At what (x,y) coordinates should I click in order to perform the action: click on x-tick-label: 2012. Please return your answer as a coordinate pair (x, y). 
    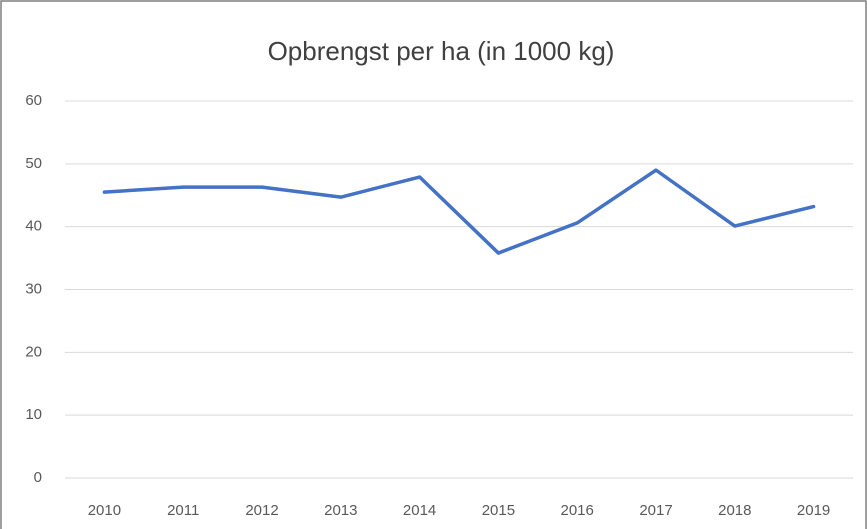
    Looking at the image, I should click on (261, 510).